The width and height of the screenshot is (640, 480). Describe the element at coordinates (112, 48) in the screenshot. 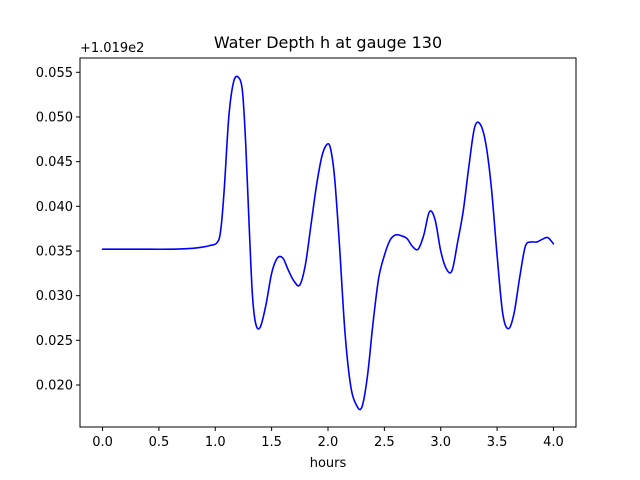

I see `y-axis-offset-label: +1.019e2` at that location.